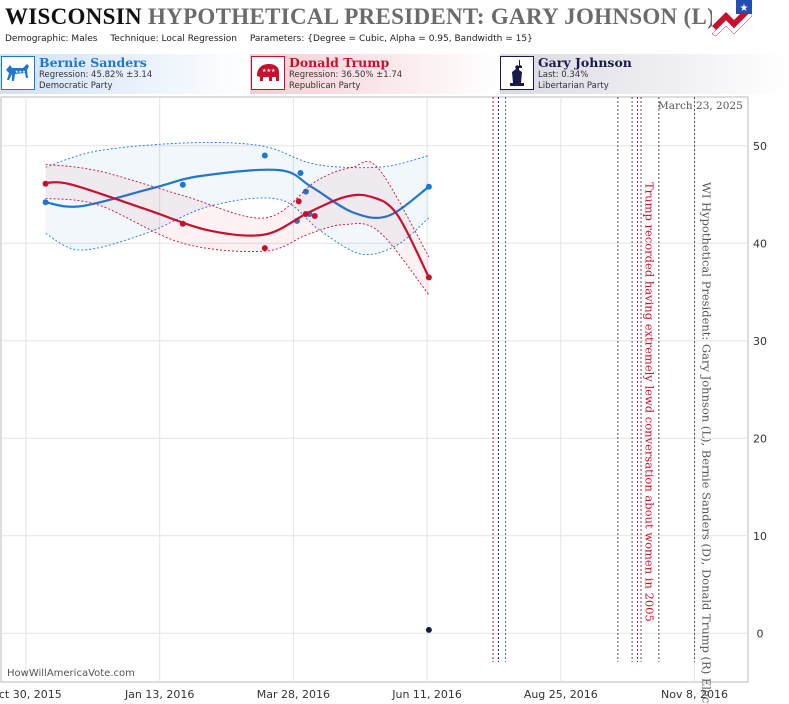  I want to click on title-state: WISCONSIN, so click(73, 16).